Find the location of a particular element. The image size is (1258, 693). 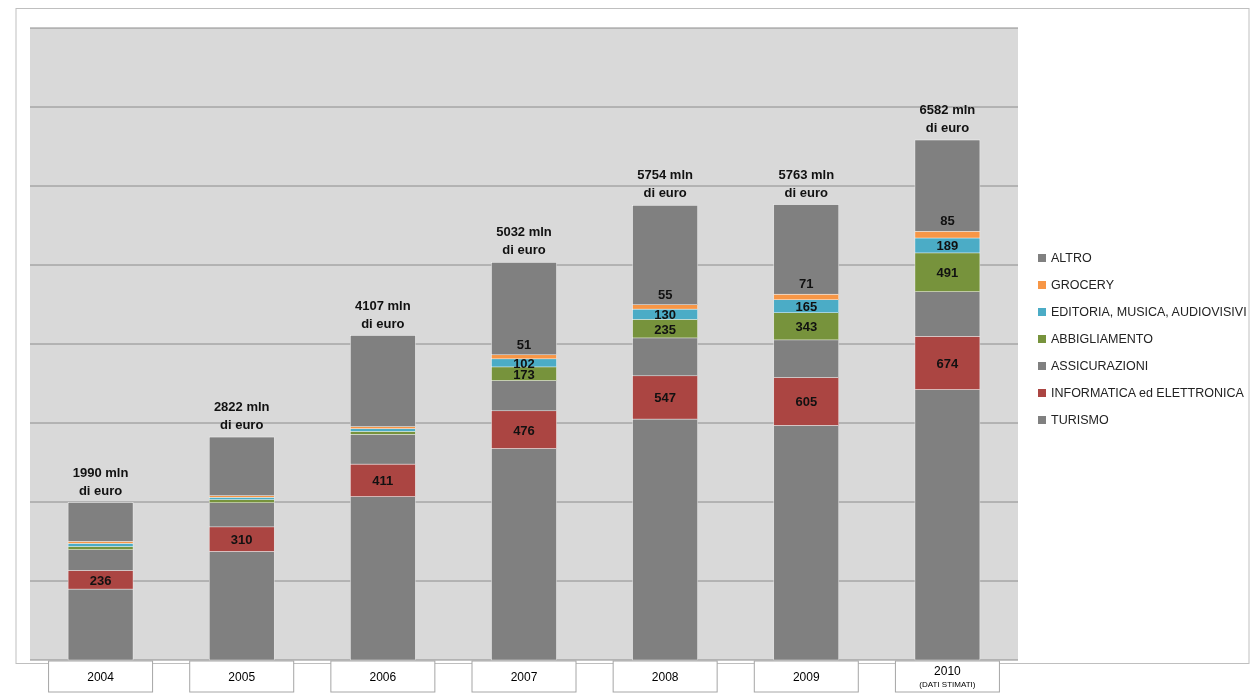

x-tick-label: 2007 is located at coordinates (524, 677).